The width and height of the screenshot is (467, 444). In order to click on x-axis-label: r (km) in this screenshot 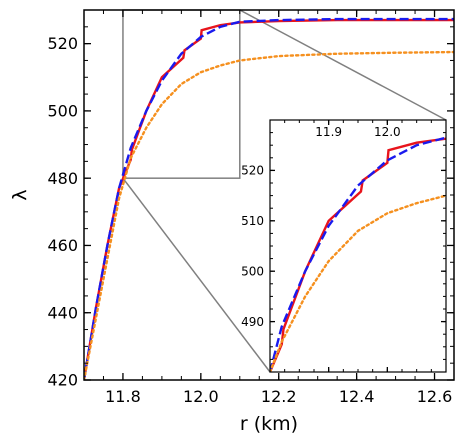, I will do `click(269, 424)`.